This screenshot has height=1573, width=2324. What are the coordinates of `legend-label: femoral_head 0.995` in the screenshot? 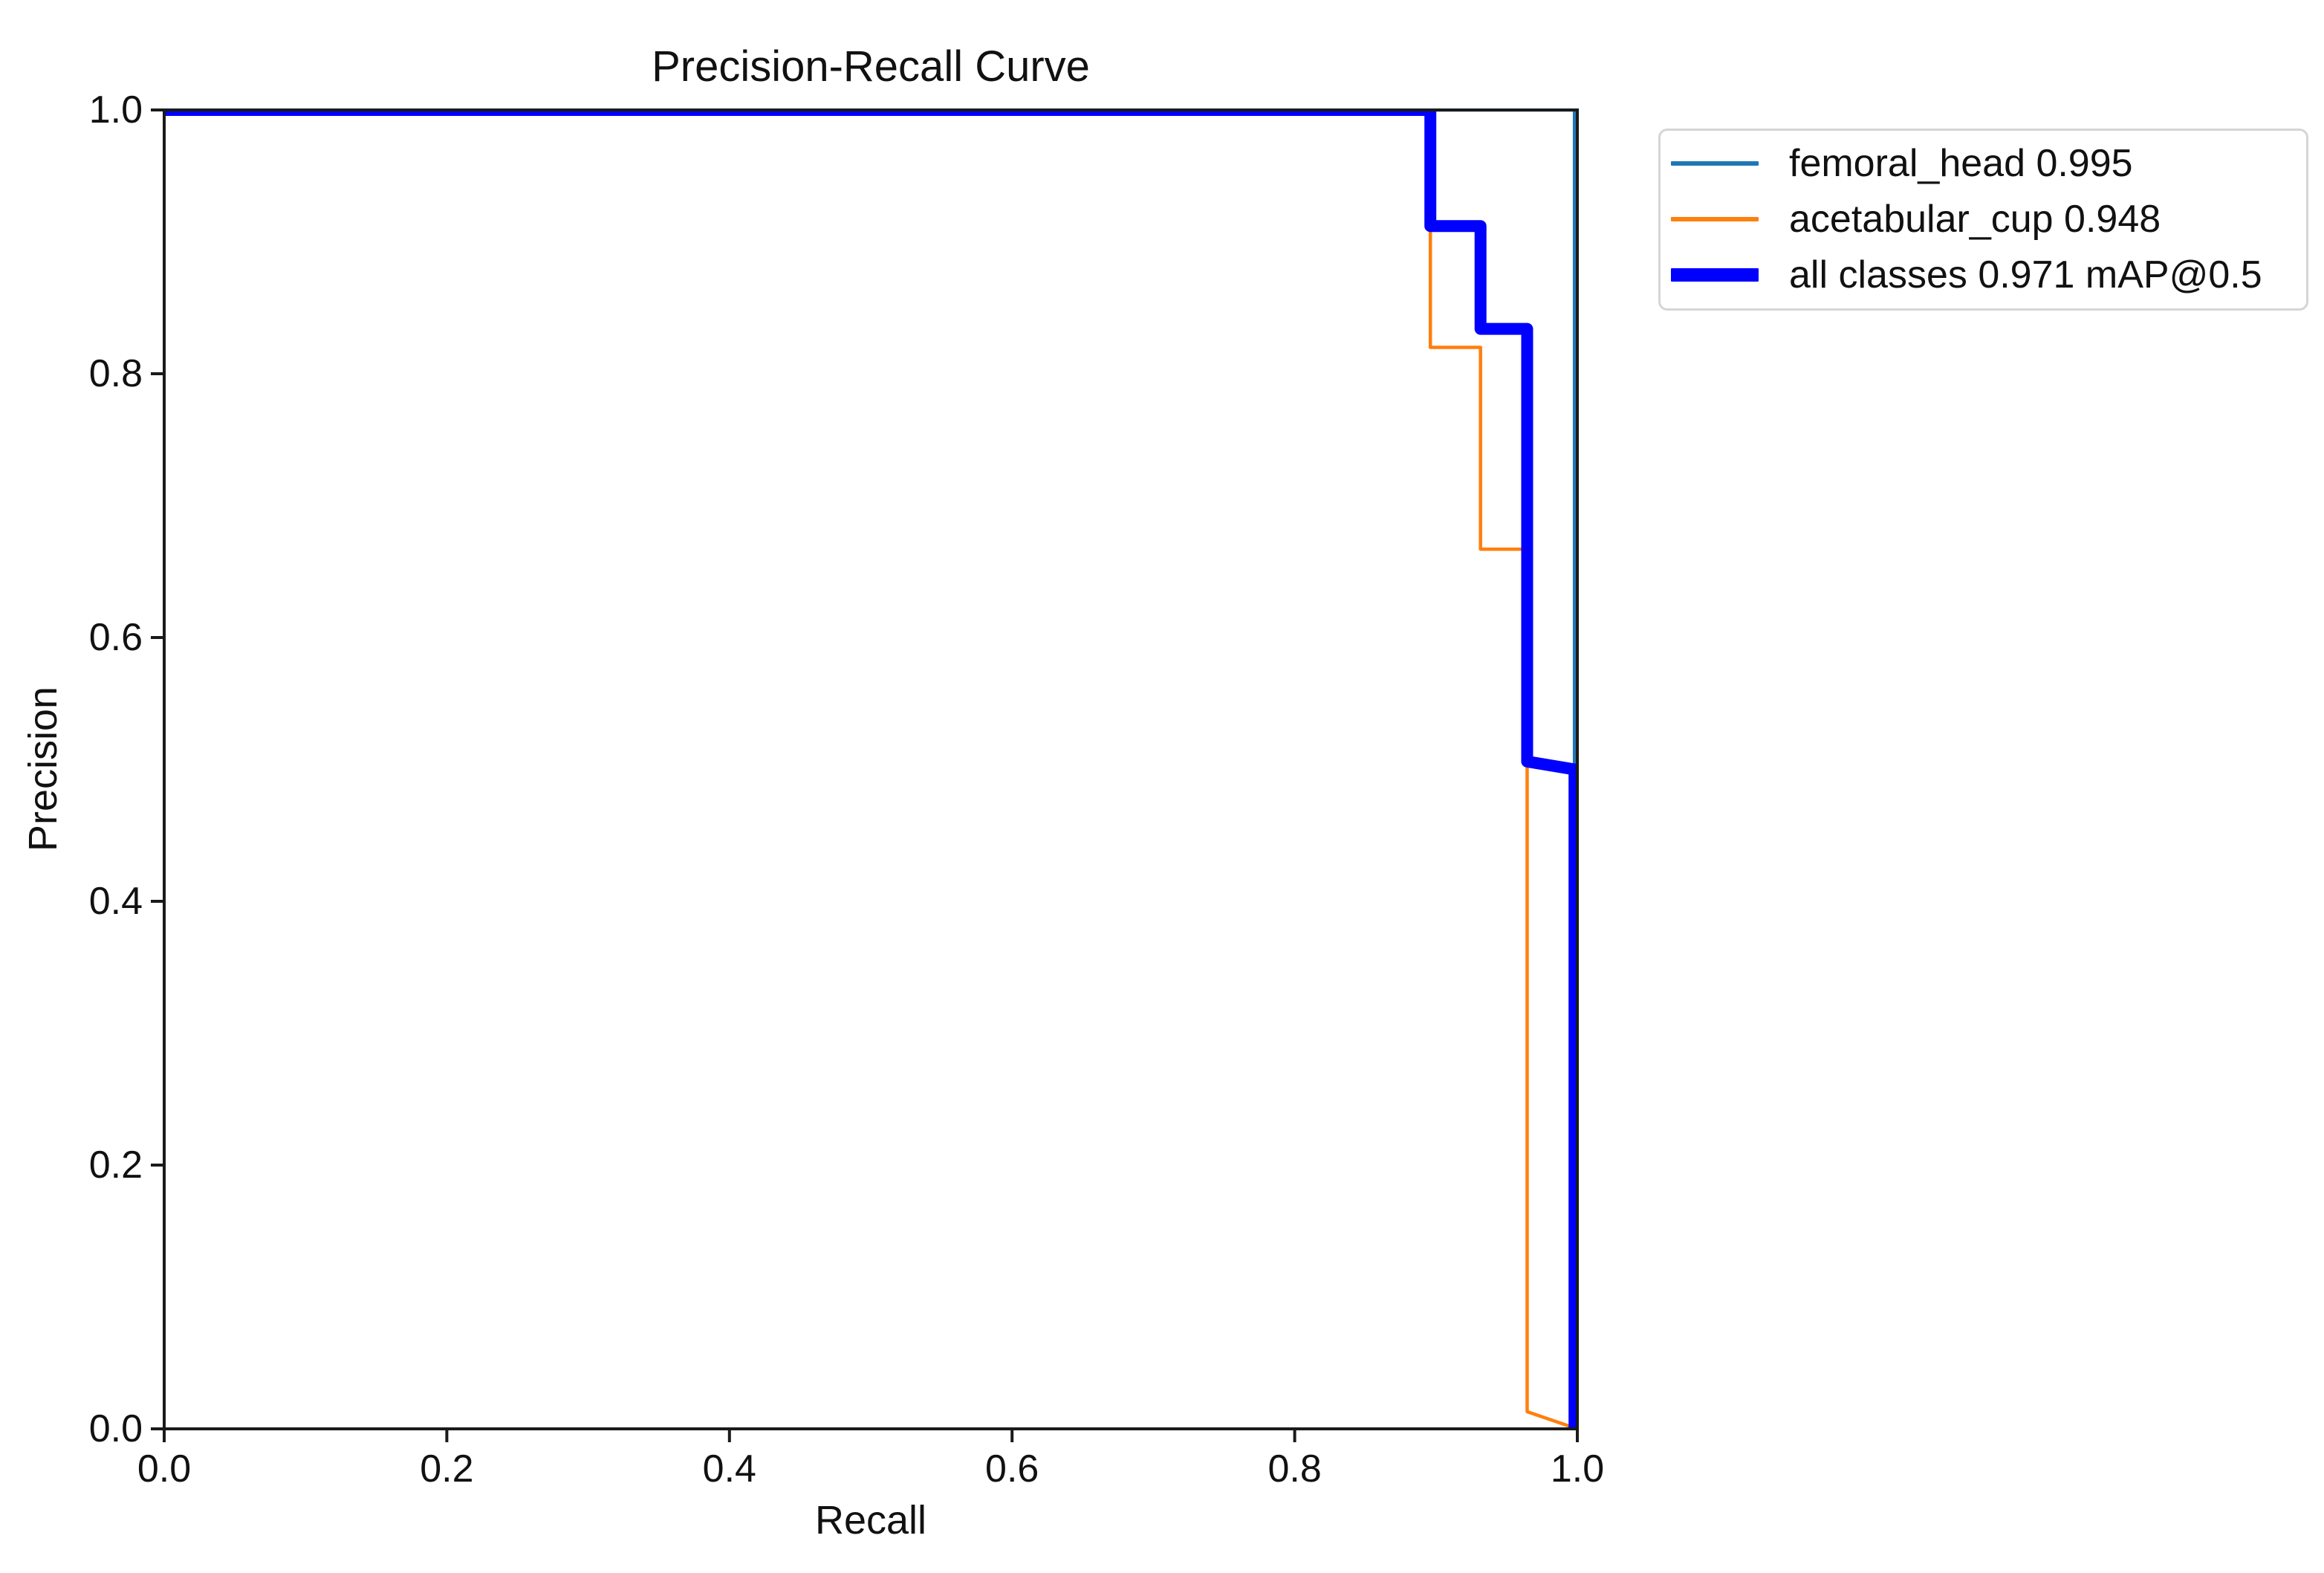 It's located at (1961, 163).